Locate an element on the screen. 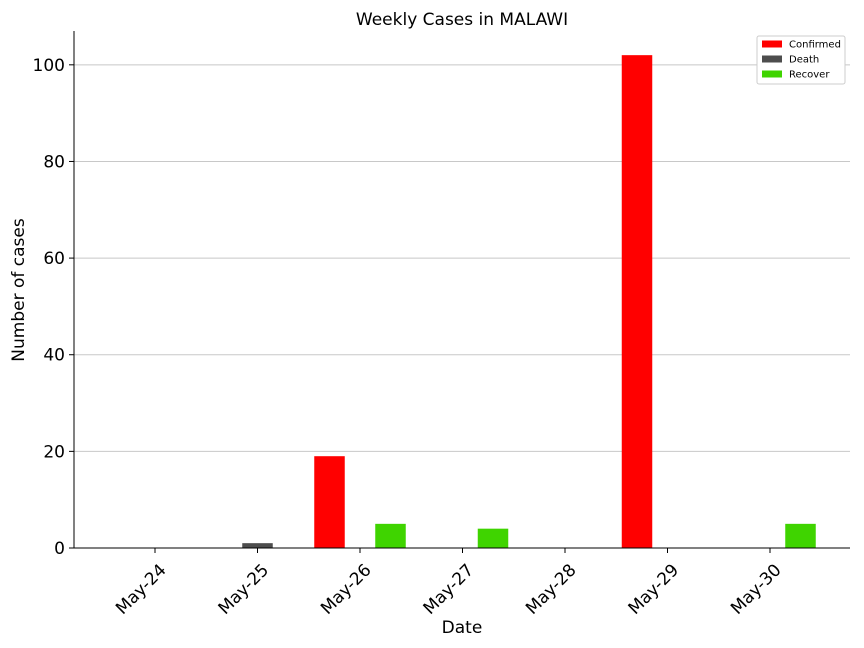 Image resolution: width=864 pixels, height=648 pixels. legend-label-death: Death is located at coordinates (804, 60).